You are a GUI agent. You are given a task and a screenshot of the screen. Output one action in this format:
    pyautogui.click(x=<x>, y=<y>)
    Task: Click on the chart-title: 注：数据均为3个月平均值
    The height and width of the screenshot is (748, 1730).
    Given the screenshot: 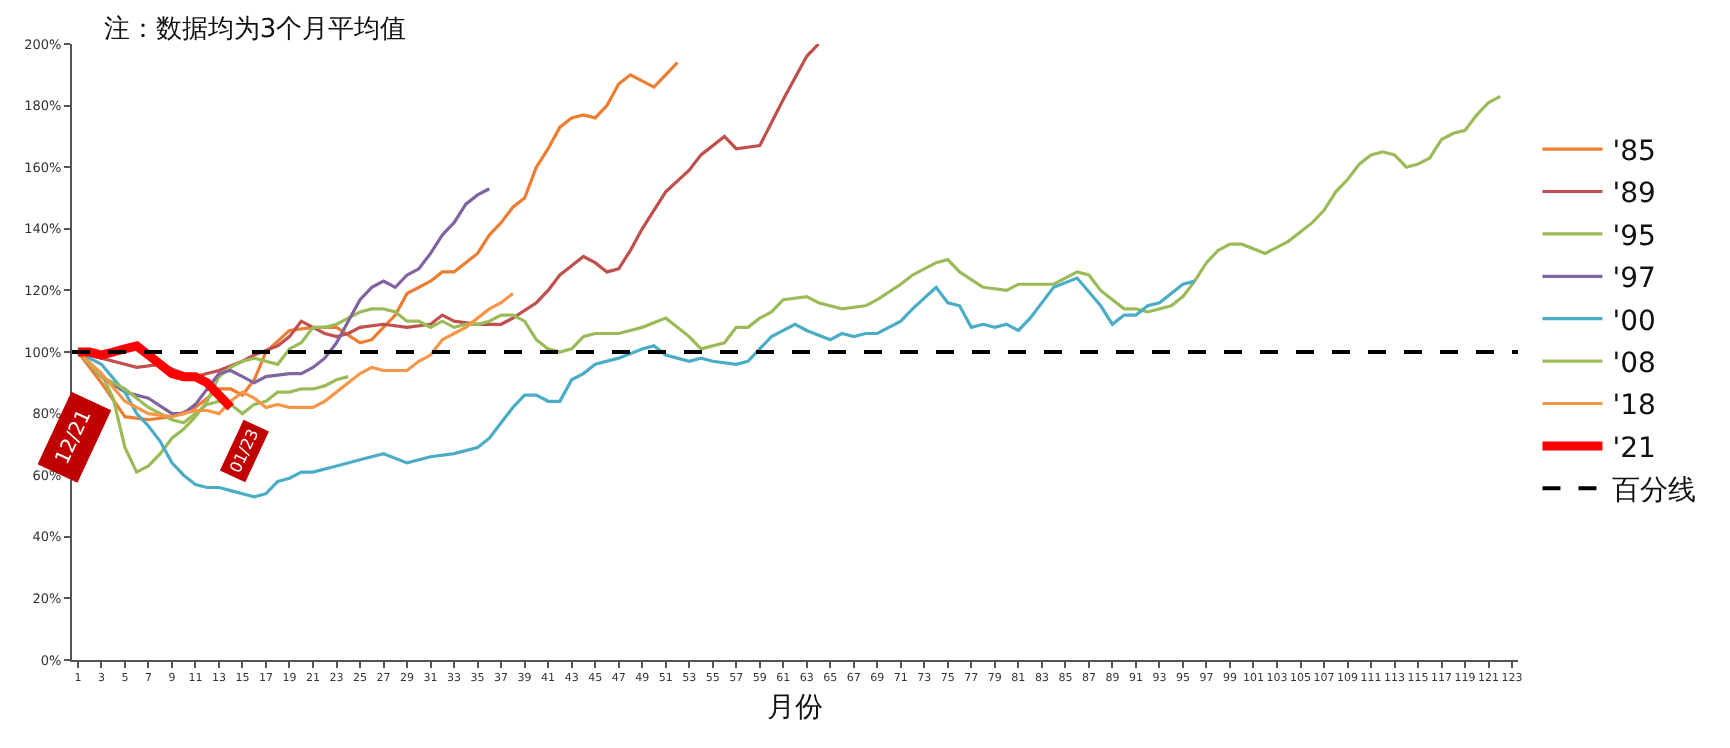 What is the action you would take?
    pyautogui.click(x=255, y=29)
    